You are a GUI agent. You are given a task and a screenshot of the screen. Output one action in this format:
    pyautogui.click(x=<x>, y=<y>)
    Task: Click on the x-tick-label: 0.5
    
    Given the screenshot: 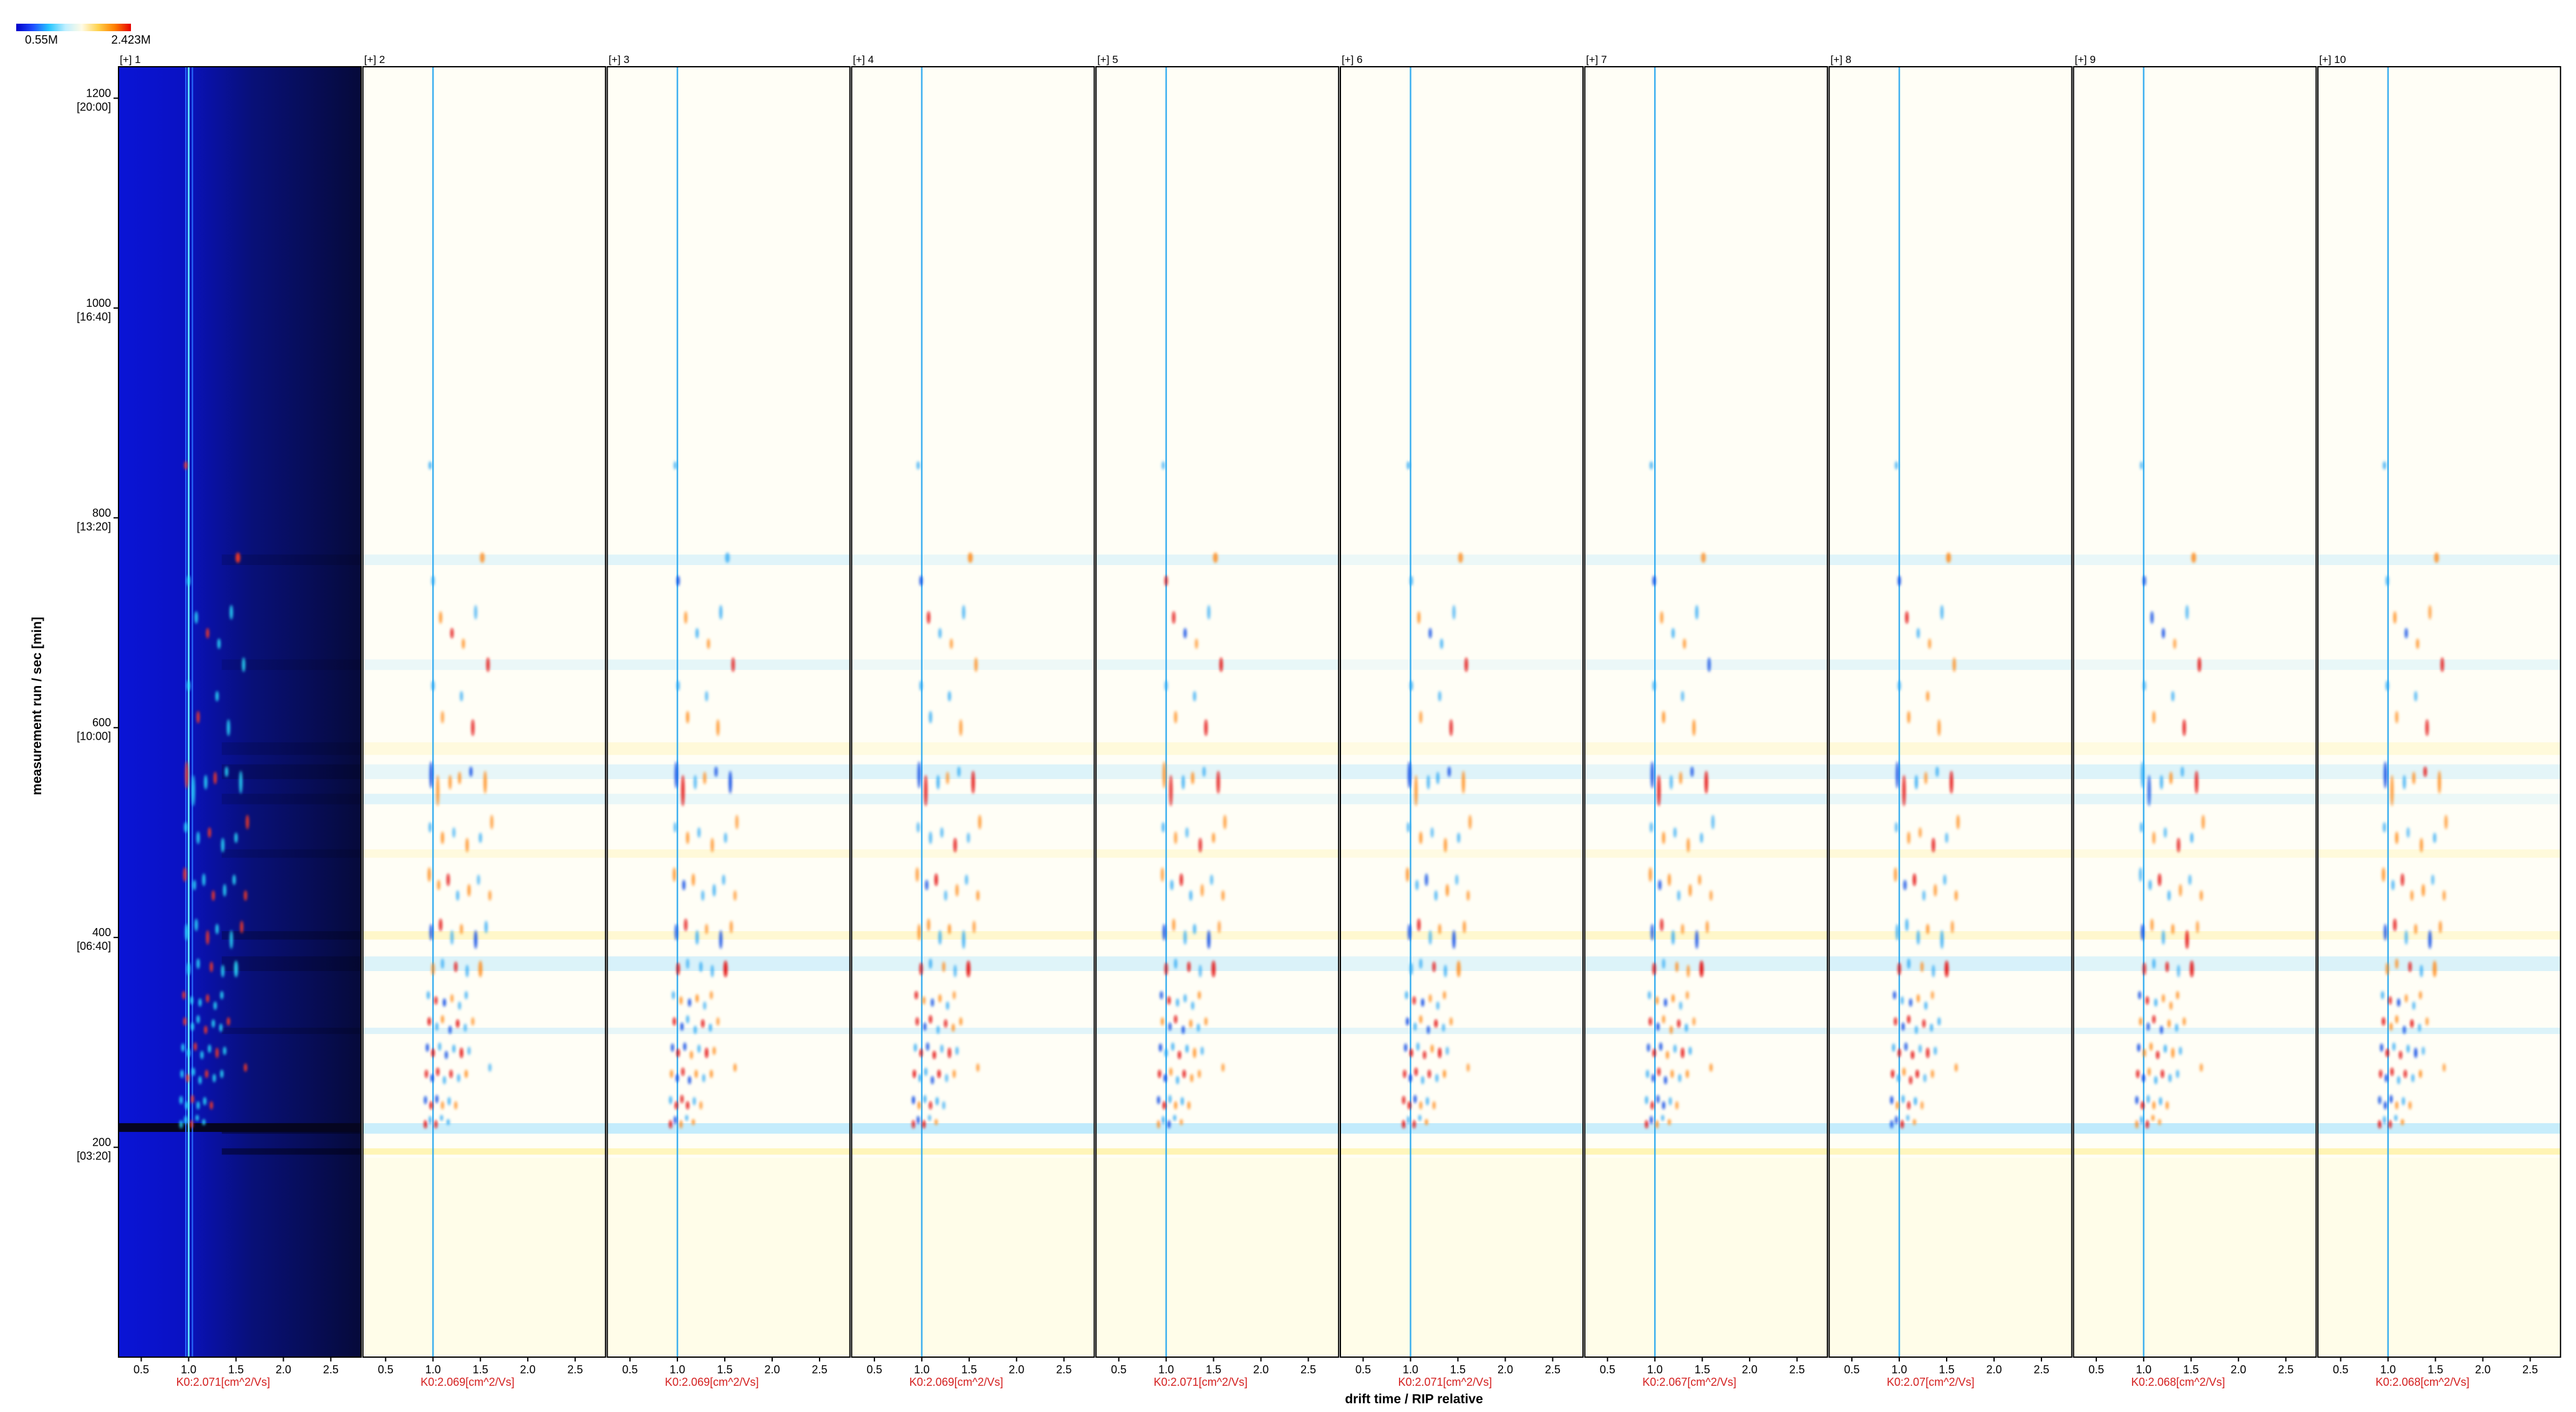 What is the action you would take?
    pyautogui.click(x=630, y=1369)
    